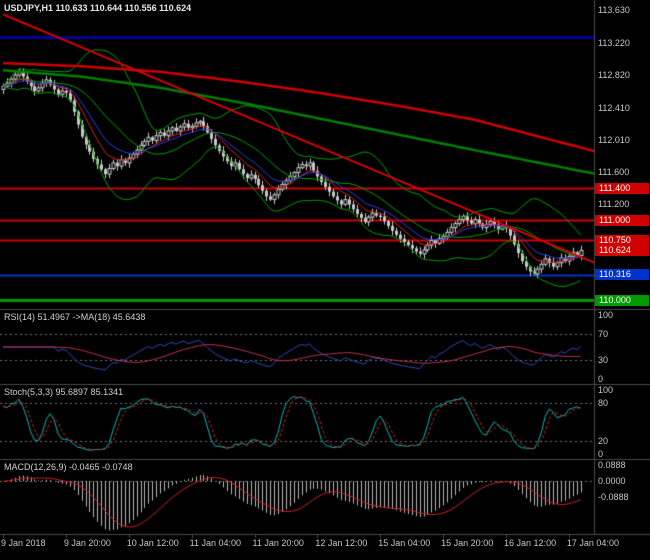  I want to click on macd-indicator-label: MACD(12,26,9) -0.0465 -0.0748, so click(68, 467).